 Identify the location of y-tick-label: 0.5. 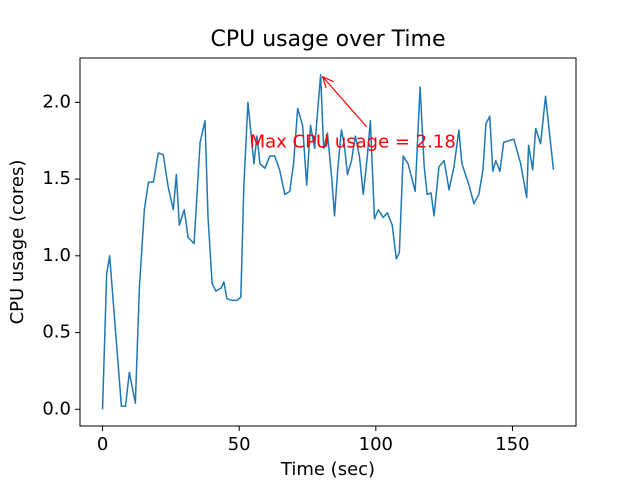
(56, 332).